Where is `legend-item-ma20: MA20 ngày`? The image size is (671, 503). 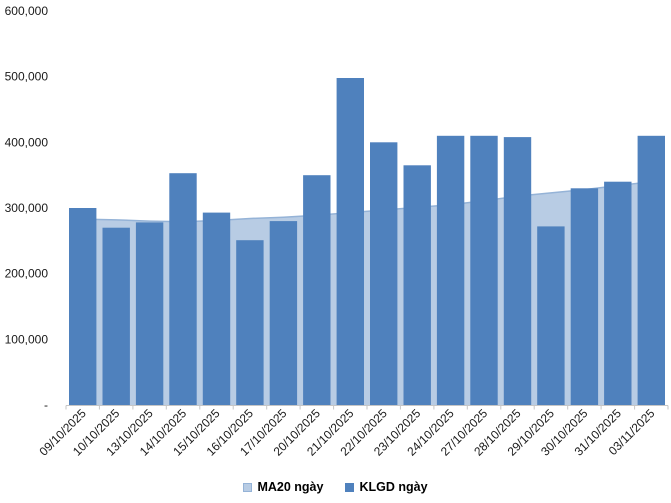 legend-item-ma20: MA20 ngày is located at coordinates (283, 487).